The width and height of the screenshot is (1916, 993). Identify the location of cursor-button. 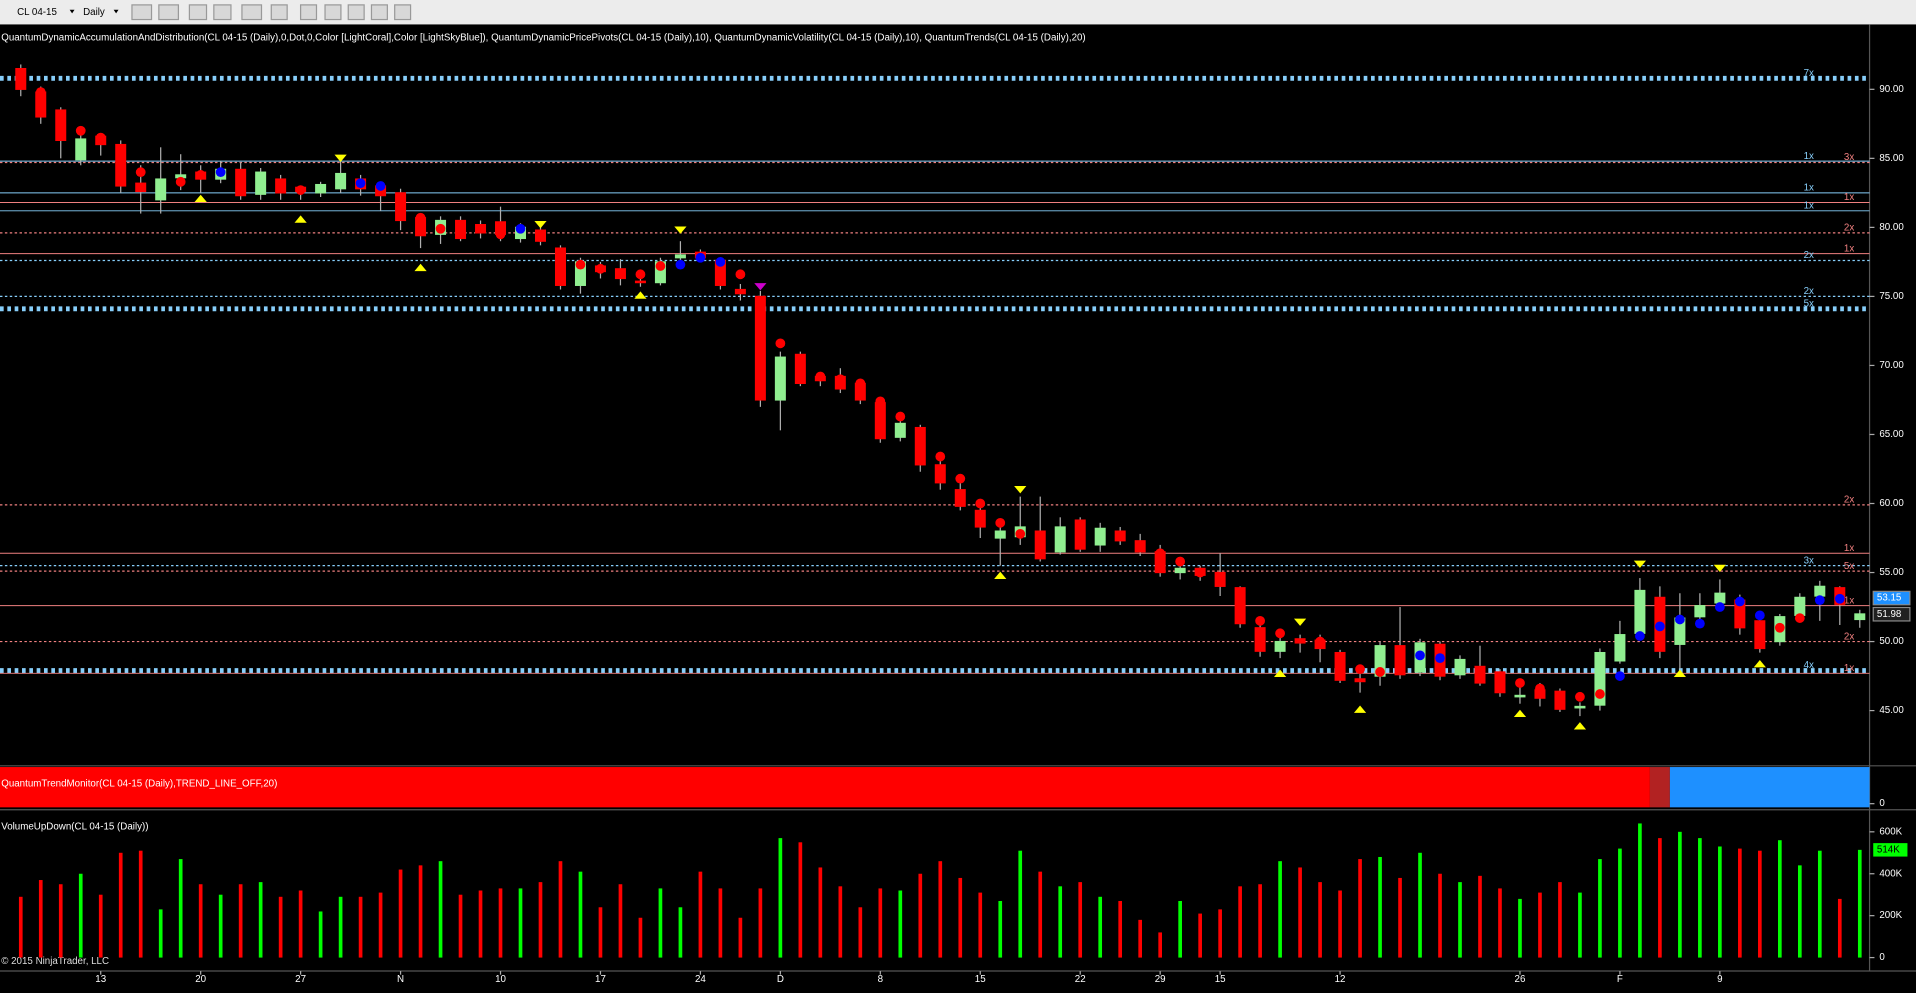
(252, 12).